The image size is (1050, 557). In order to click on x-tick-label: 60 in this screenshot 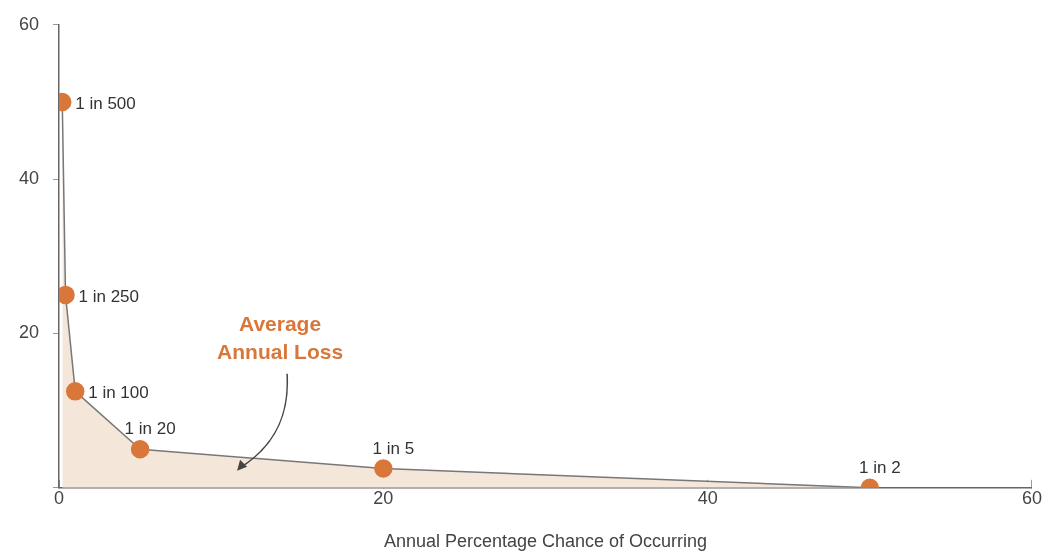, I will do `click(1031, 497)`.